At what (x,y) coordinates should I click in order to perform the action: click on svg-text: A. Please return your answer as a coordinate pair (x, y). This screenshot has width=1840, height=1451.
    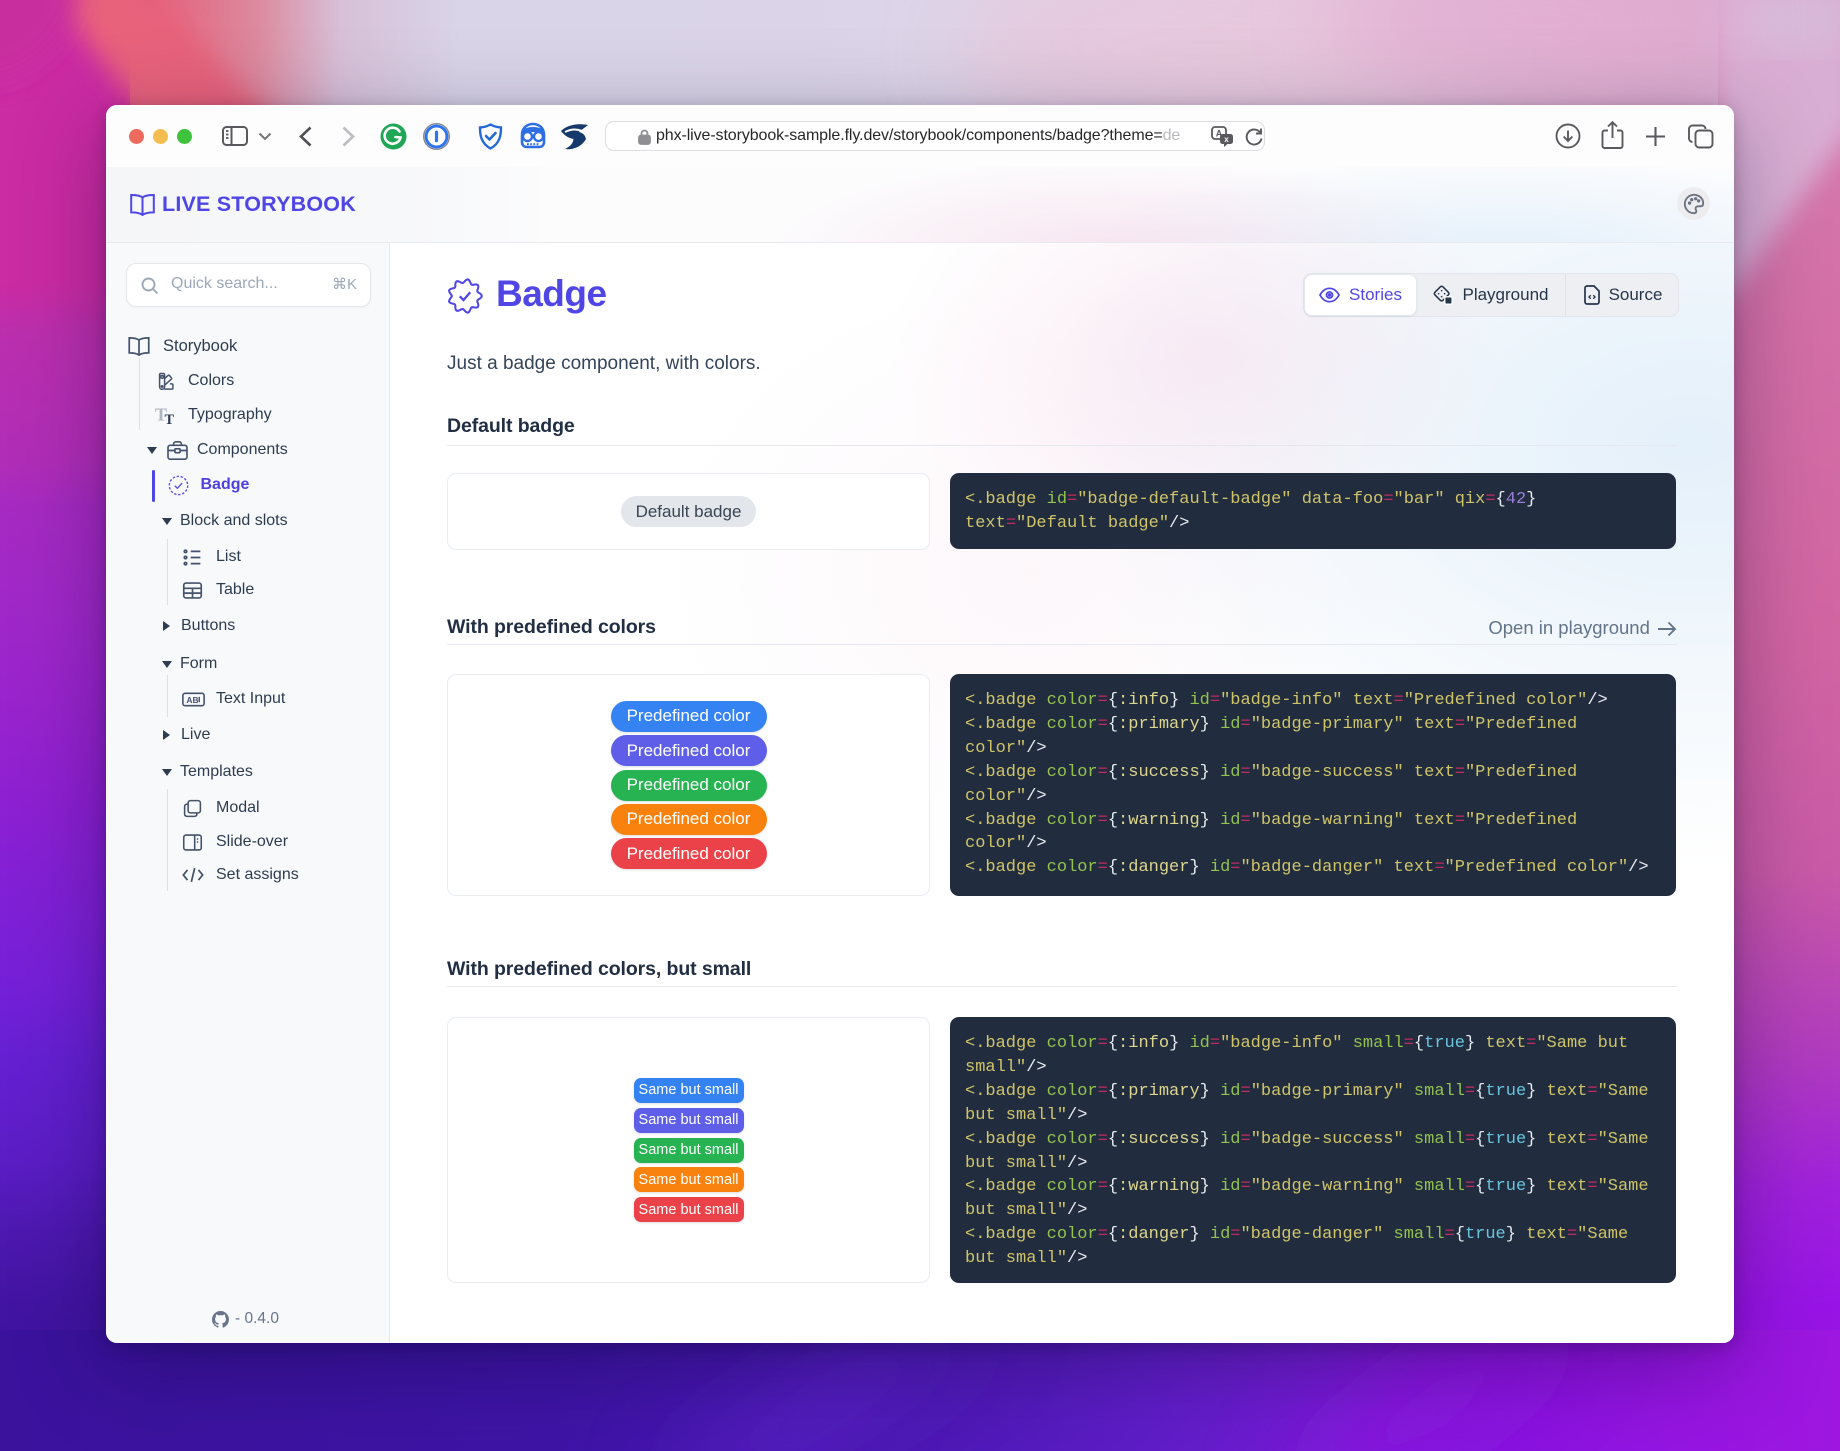
    Looking at the image, I should click on (1219, 134).